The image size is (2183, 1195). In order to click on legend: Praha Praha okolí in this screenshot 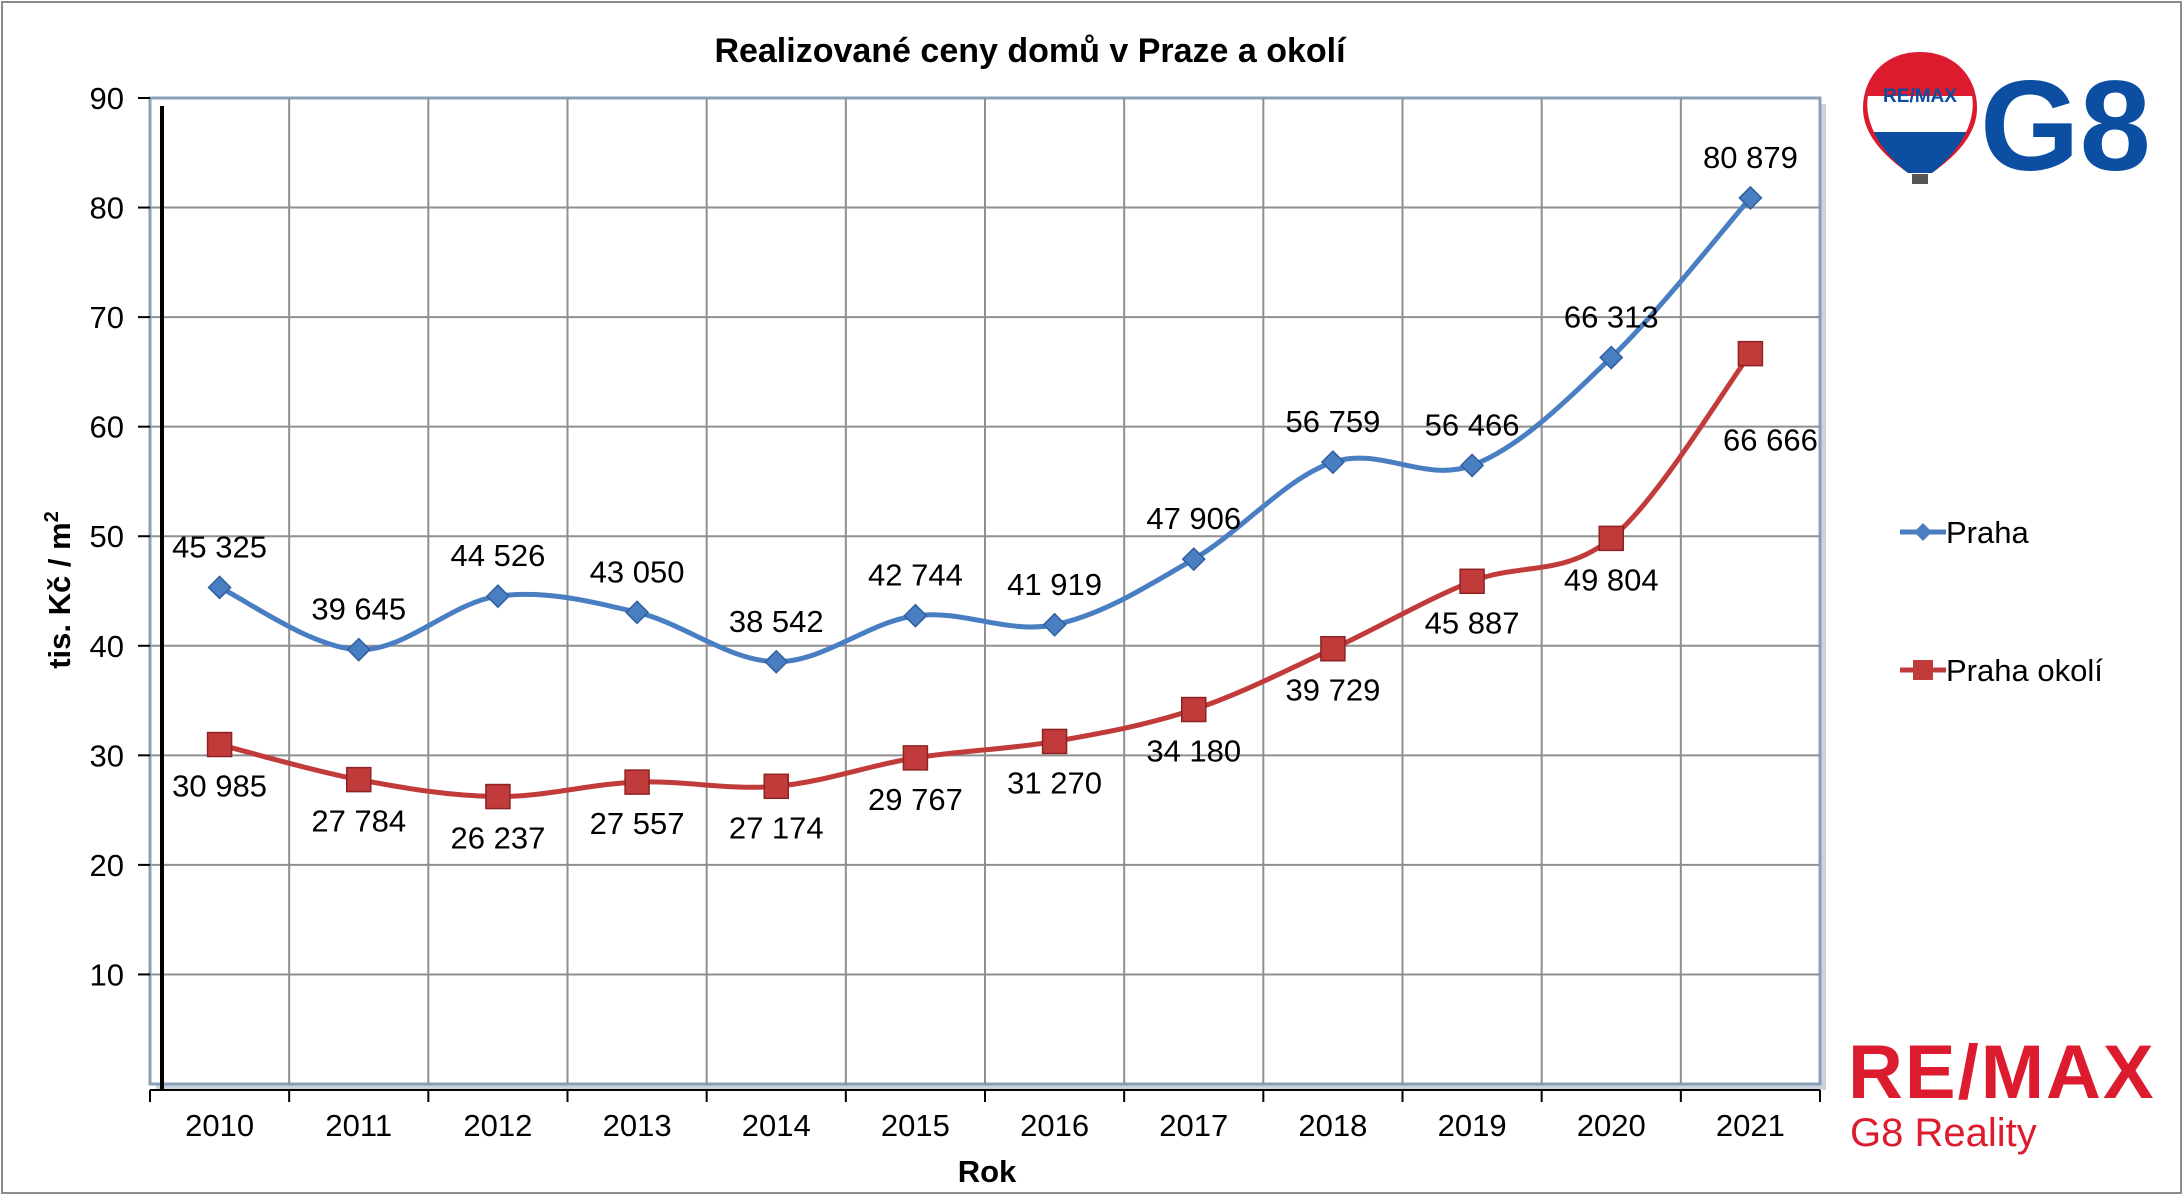, I will do `click(2001, 601)`.